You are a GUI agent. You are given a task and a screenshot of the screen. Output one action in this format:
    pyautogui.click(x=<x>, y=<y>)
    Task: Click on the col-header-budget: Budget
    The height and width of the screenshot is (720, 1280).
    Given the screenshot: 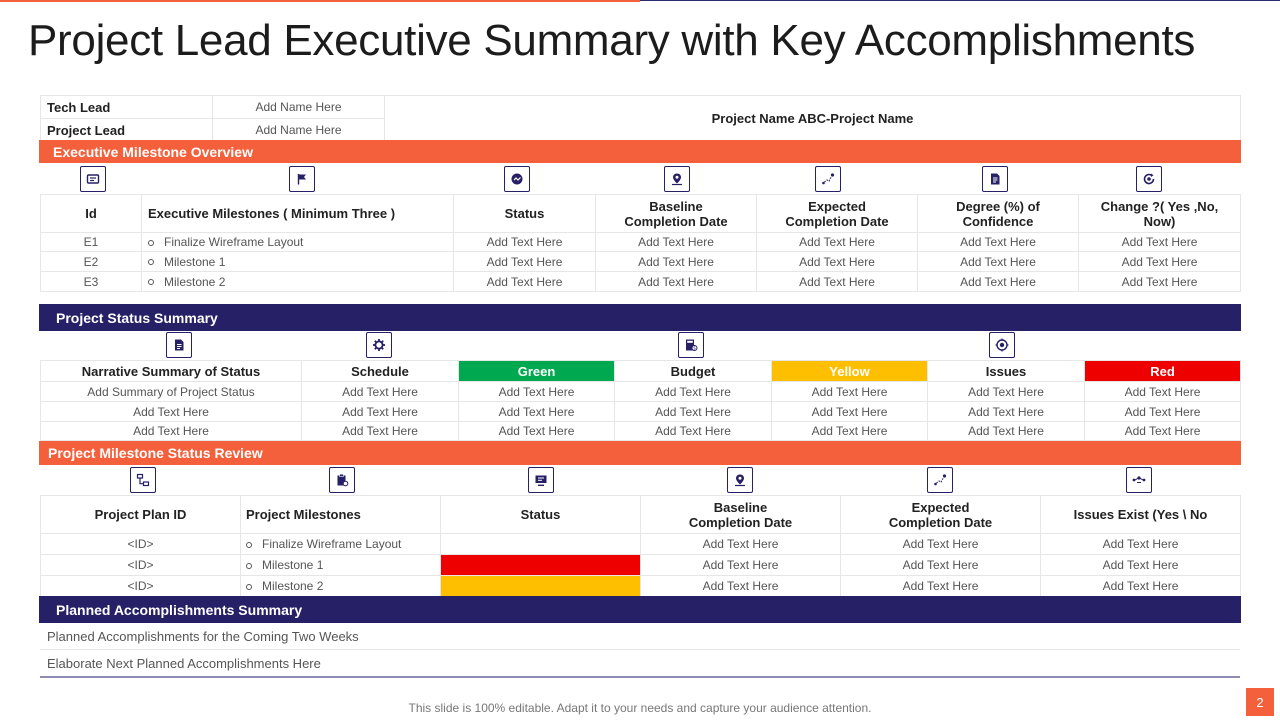 What is the action you would take?
    pyautogui.click(x=693, y=371)
    